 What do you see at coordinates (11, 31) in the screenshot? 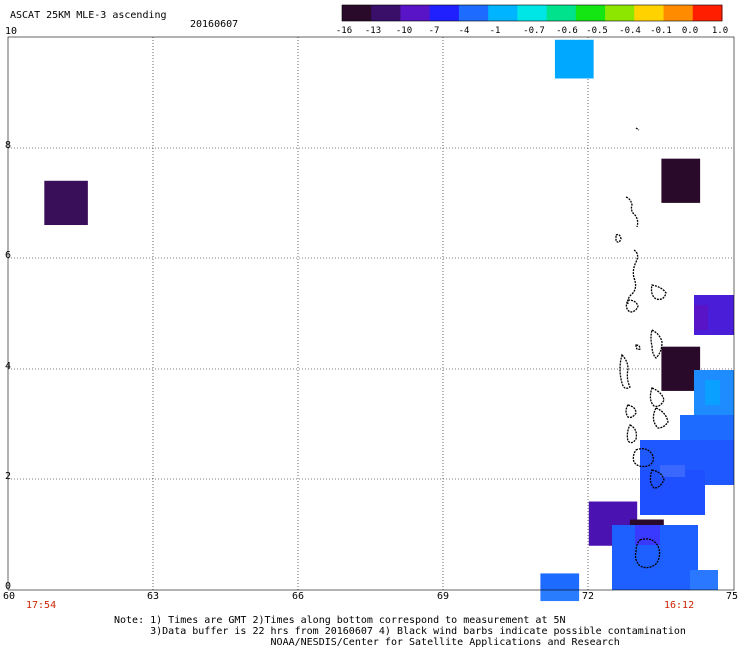
I see `y-axis-label: 10` at bounding box center [11, 31].